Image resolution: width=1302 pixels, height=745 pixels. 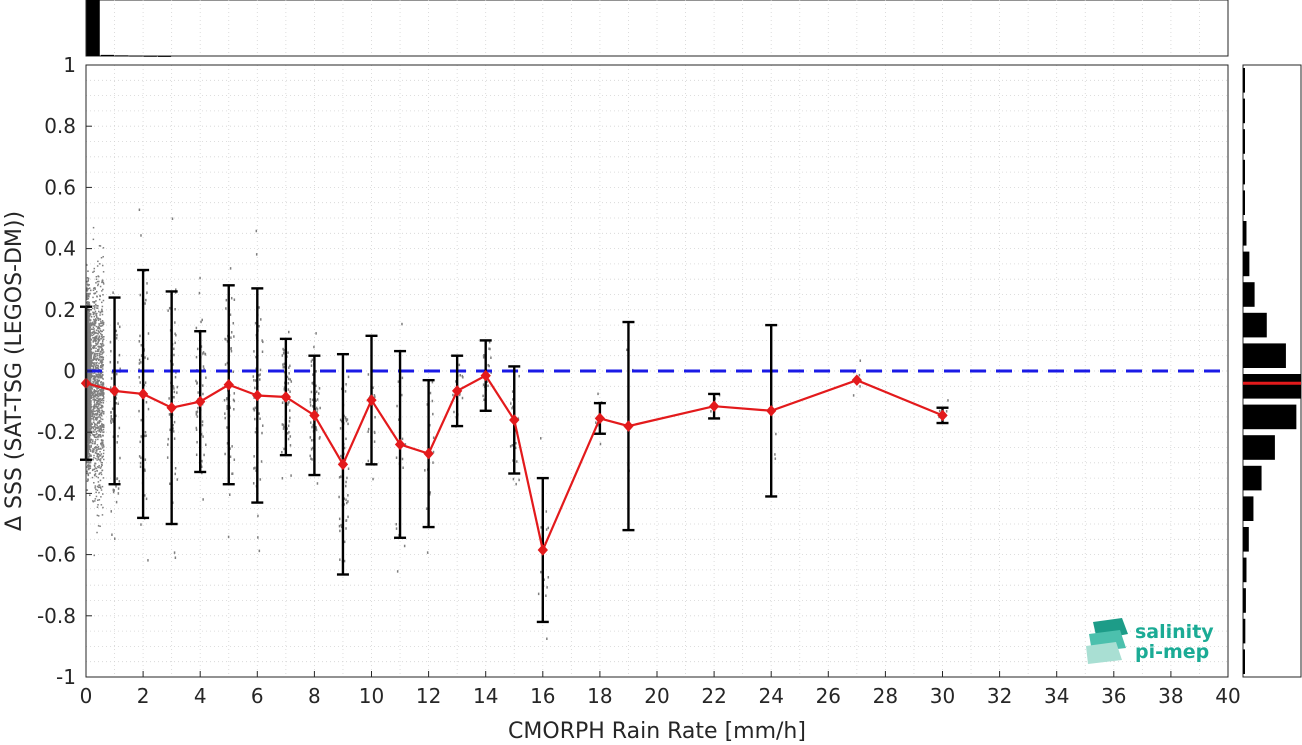 What do you see at coordinates (1170, 696) in the screenshot?
I see `x-tick-label: 38` at bounding box center [1170, 696].